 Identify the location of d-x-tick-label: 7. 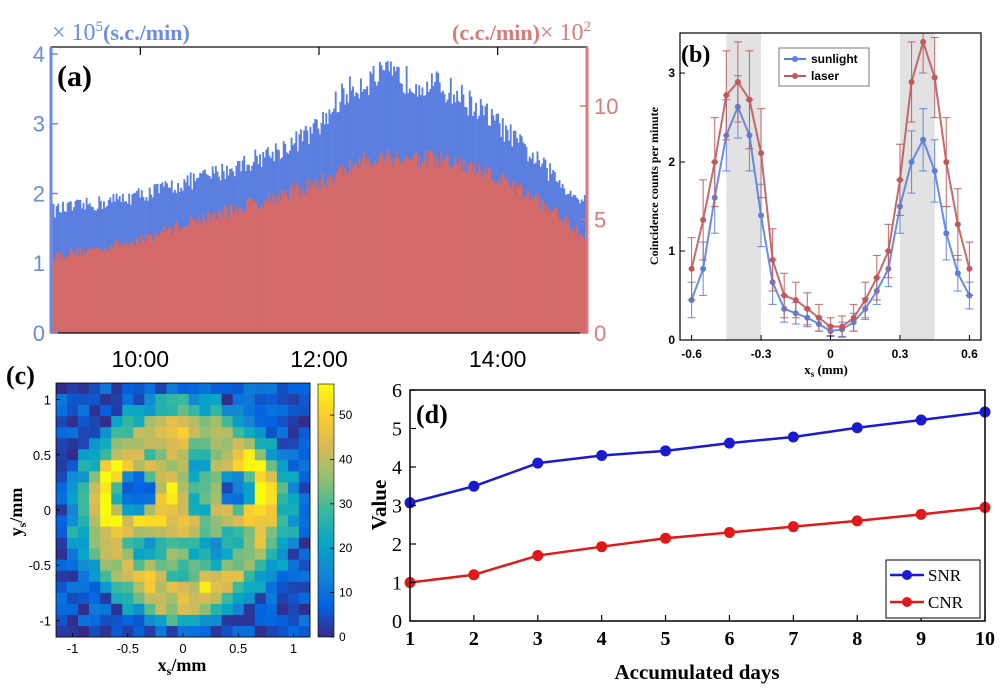
(793, 639).